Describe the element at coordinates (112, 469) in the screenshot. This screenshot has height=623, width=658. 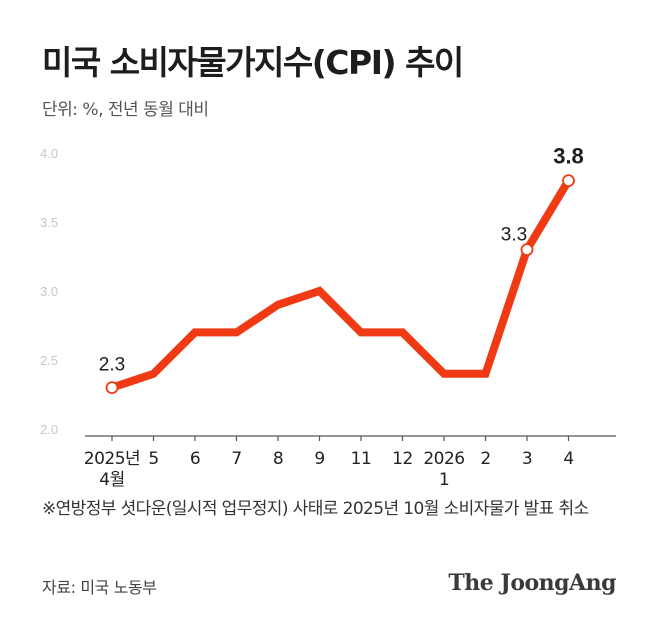
I see `x-tick-label: 2025년 4월` at that location.